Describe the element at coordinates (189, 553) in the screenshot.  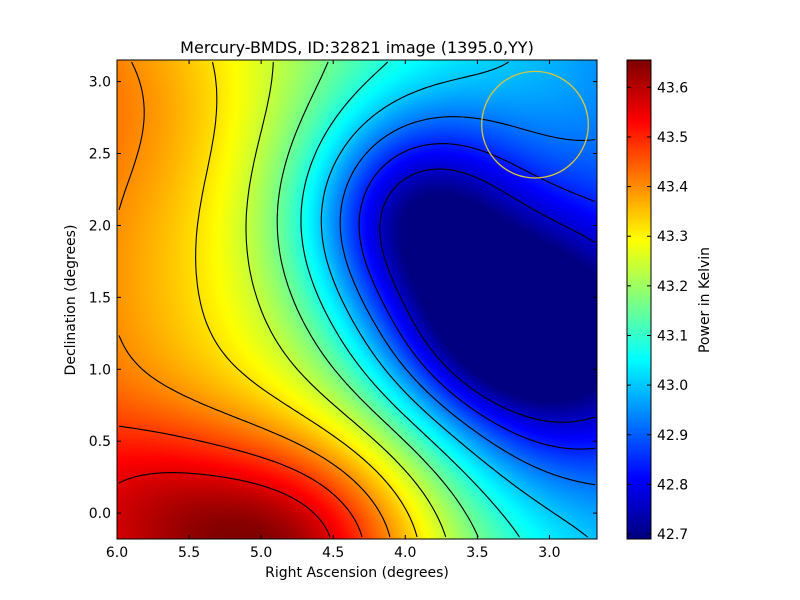
I see `x-tick-label: 5.5` at that location.